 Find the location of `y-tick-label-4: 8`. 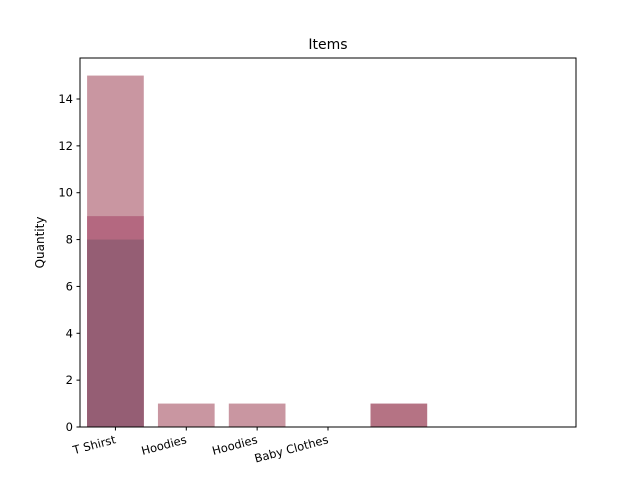

y-tick-label-4: 8 is located at coordinates (69, 240).